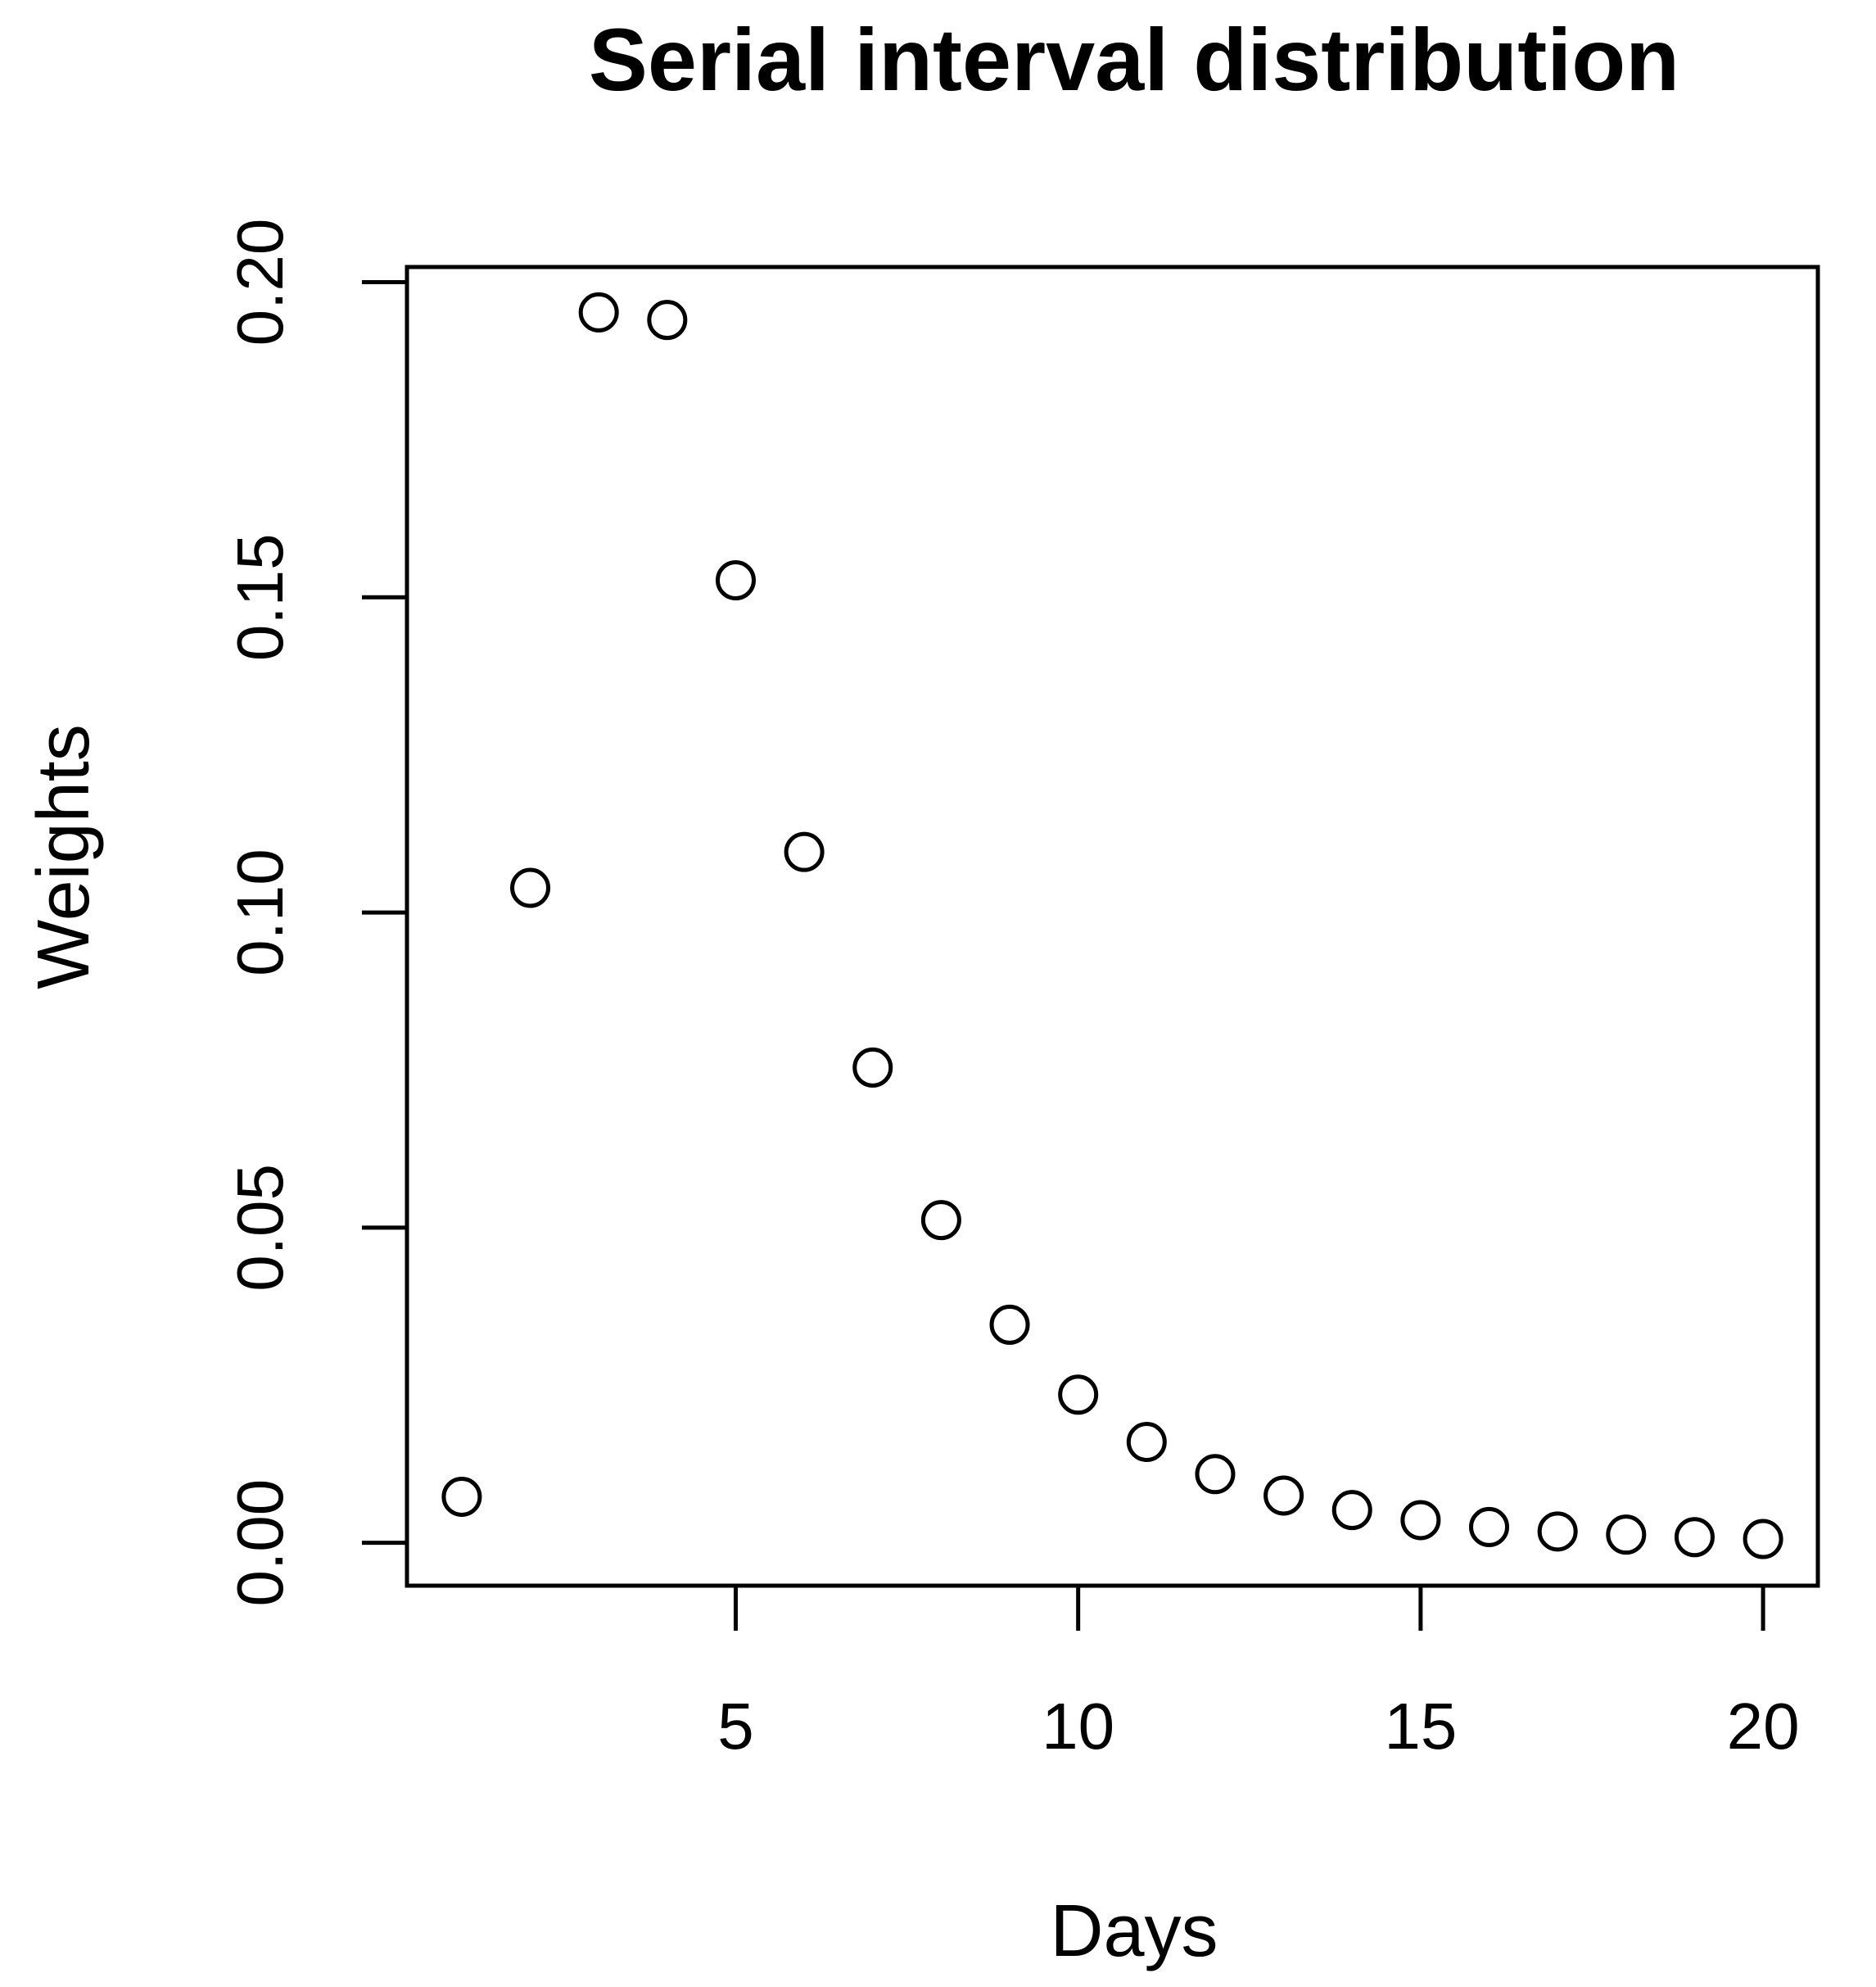 The image size is (1876, 1987). I want to click on y-axis-label: Weights, so click(64, 856).